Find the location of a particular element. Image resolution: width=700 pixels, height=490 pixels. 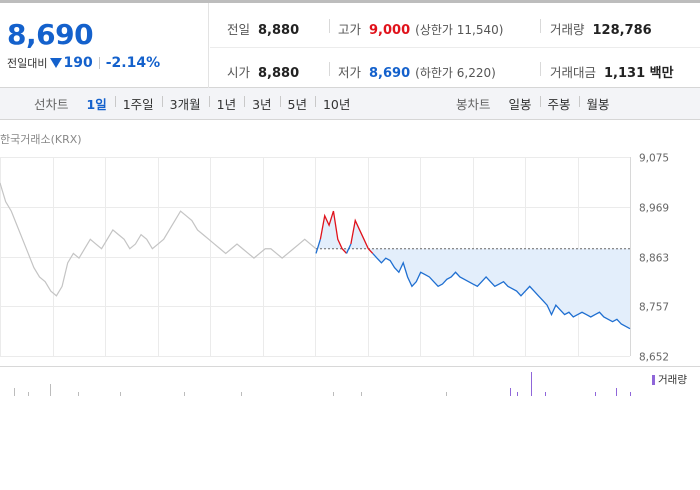

line-chart-periods: 선차트 1일 1주일 3개월 1년 3년 5년 10년 is located at coordinates (196, 103).